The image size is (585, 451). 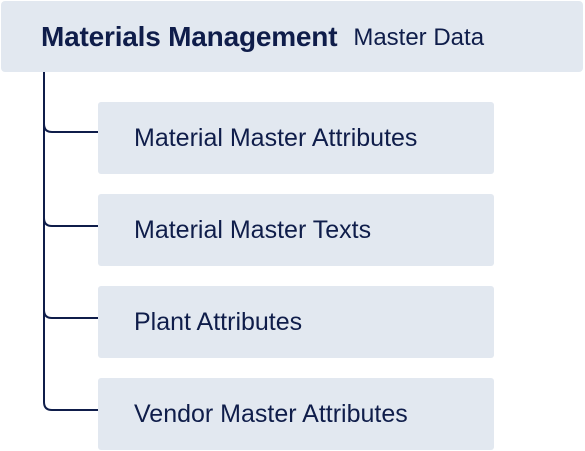 What do you see at coordinates (419, 37) in the screenshot?
I see `root-subtitle: Master Data` at bounding box center [419, 37].